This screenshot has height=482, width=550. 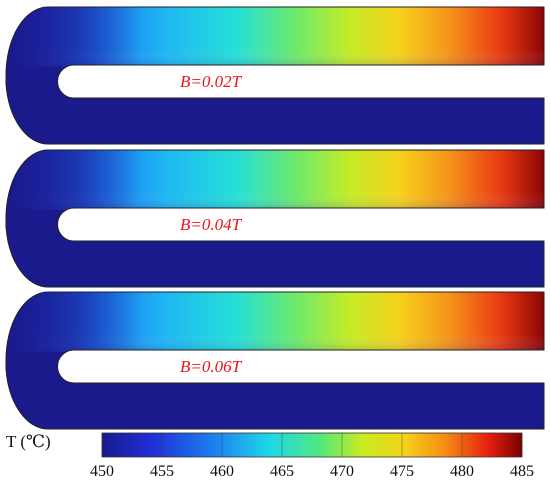 What do you see at coordinates (312, 445) in the screenshot?
I see `colorbar-gradient` at bounding box center [312, 445].